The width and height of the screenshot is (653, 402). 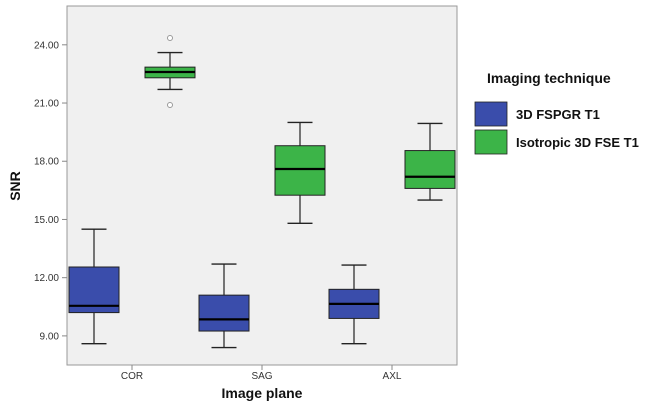 I want to click on y-tick-label: 21.00, so click(x=46, y=104).